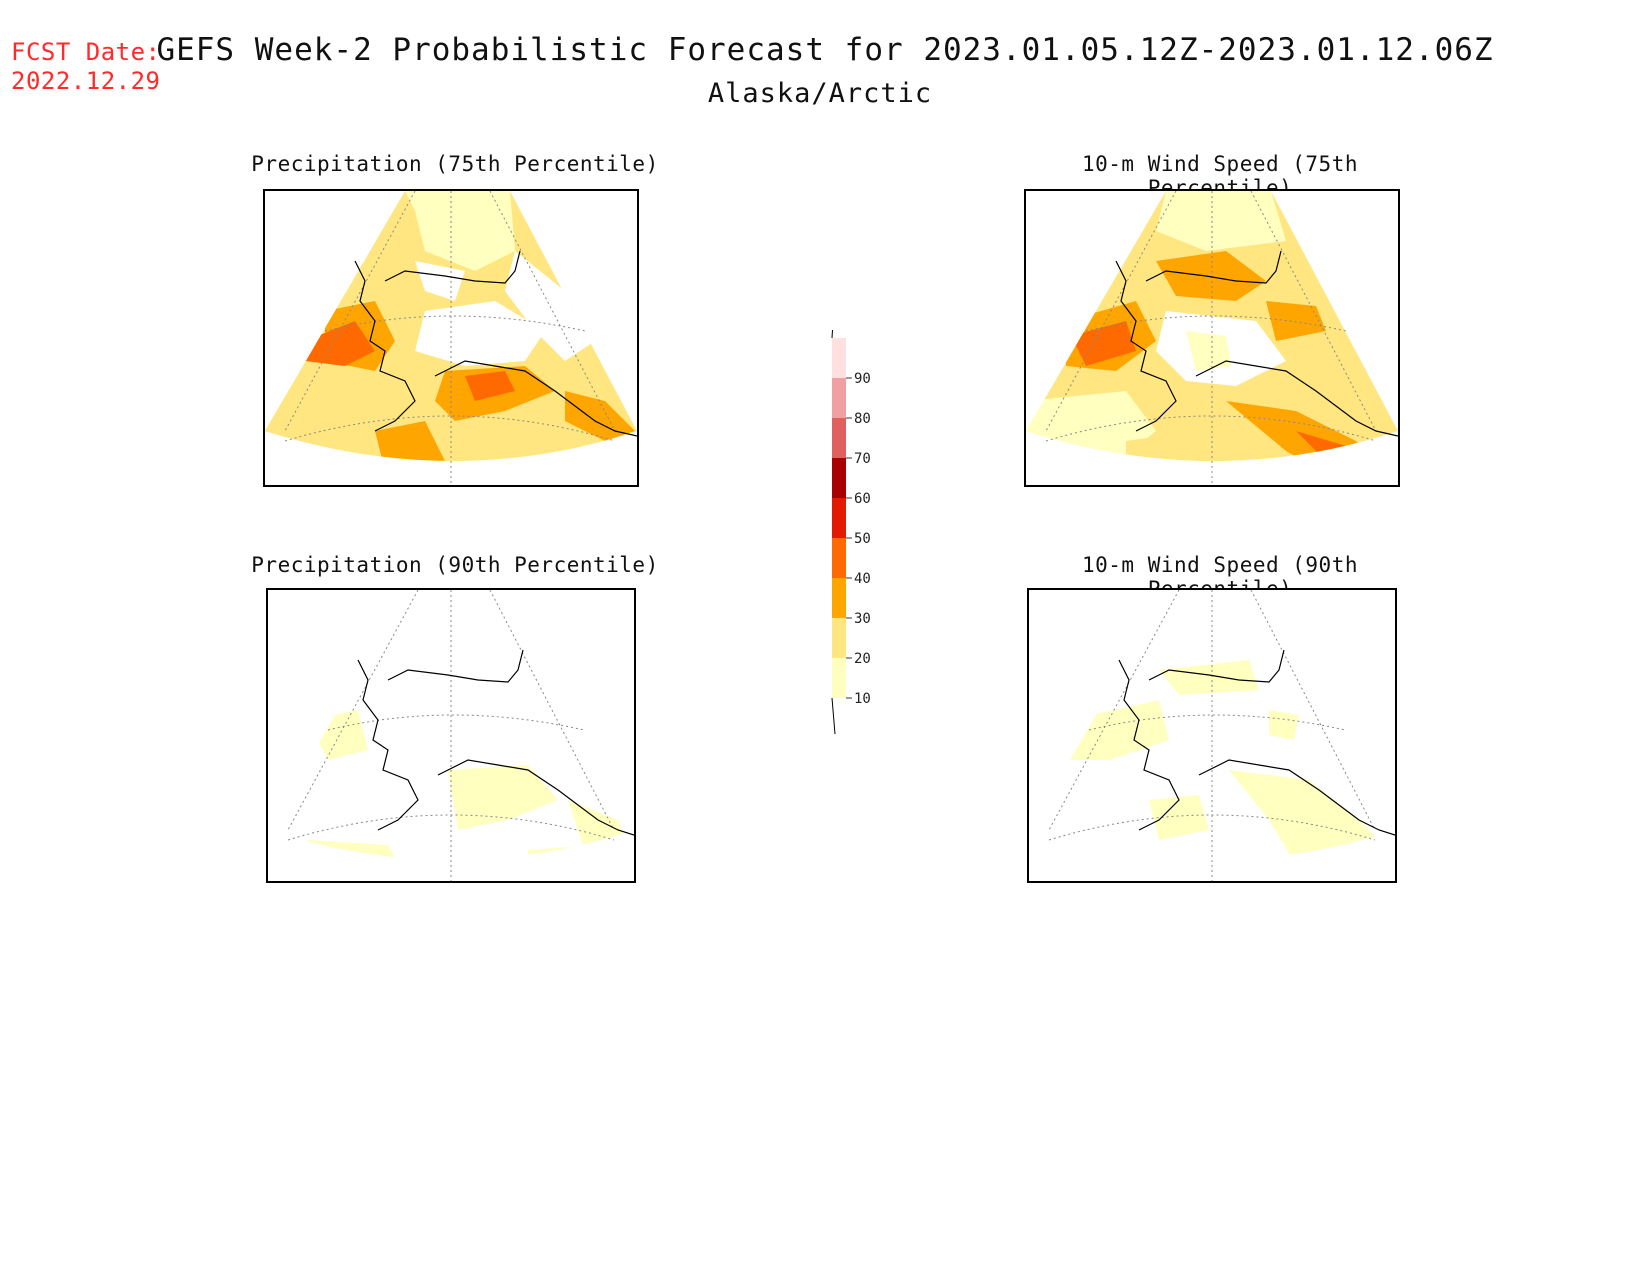  I want to click on colorbar-label: 30, so click(862, 619).